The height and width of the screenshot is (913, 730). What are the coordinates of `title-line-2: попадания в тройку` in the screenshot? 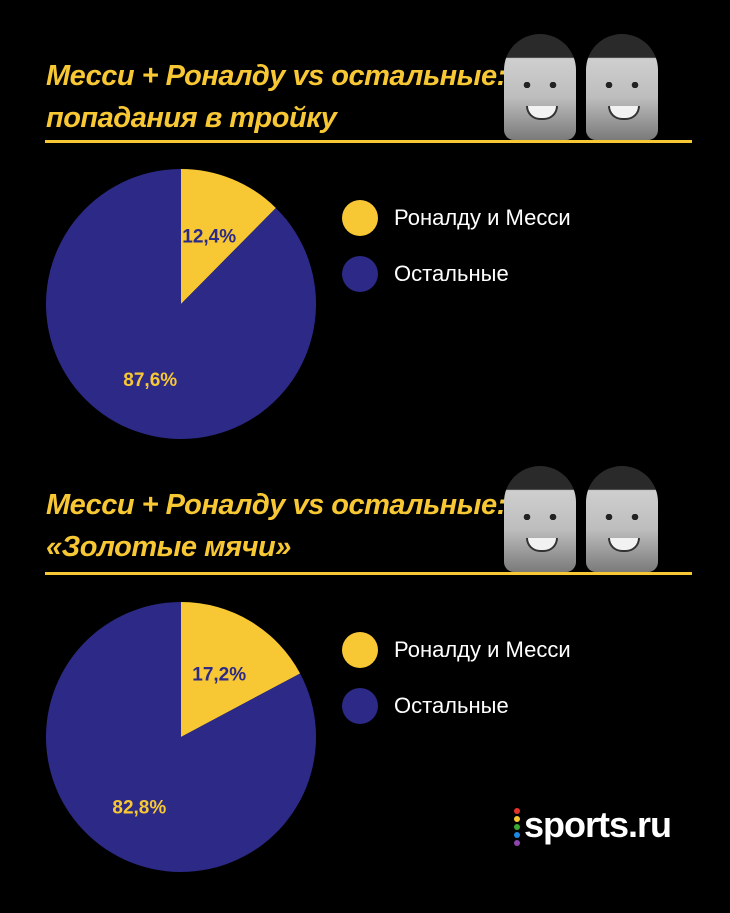 It's located at (191, 118).